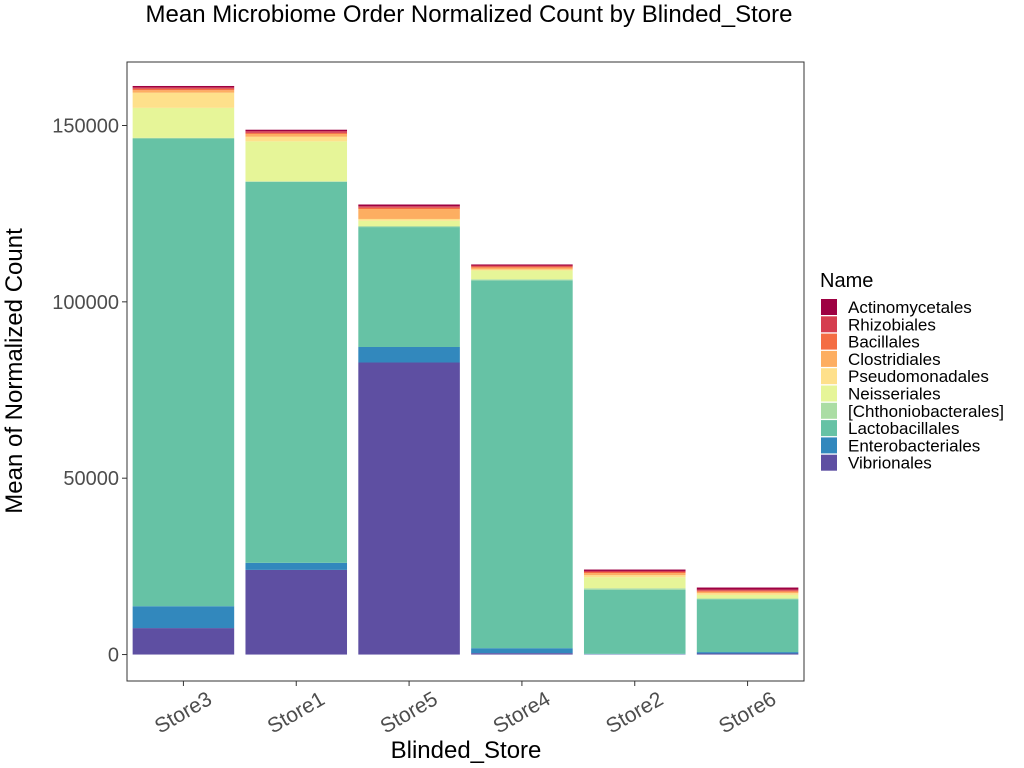  I want to click on bar-store1-pseudomonadales, so click(296, 139).